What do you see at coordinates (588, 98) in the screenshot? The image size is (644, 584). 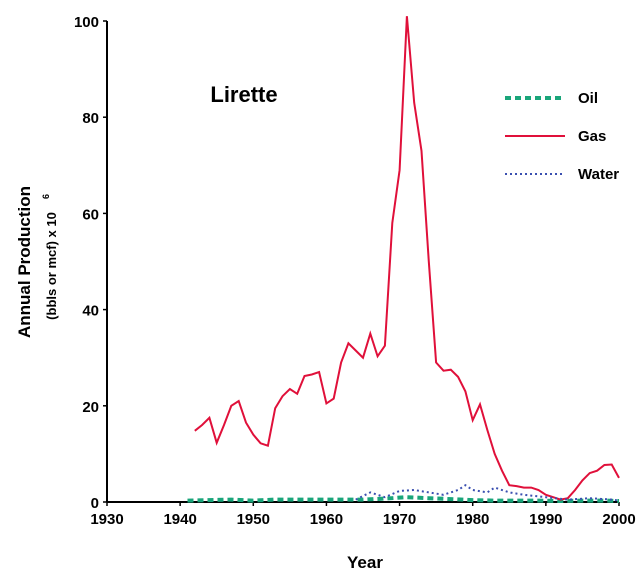 I see `legend-label: Oil` at bounding box center [588, 98].